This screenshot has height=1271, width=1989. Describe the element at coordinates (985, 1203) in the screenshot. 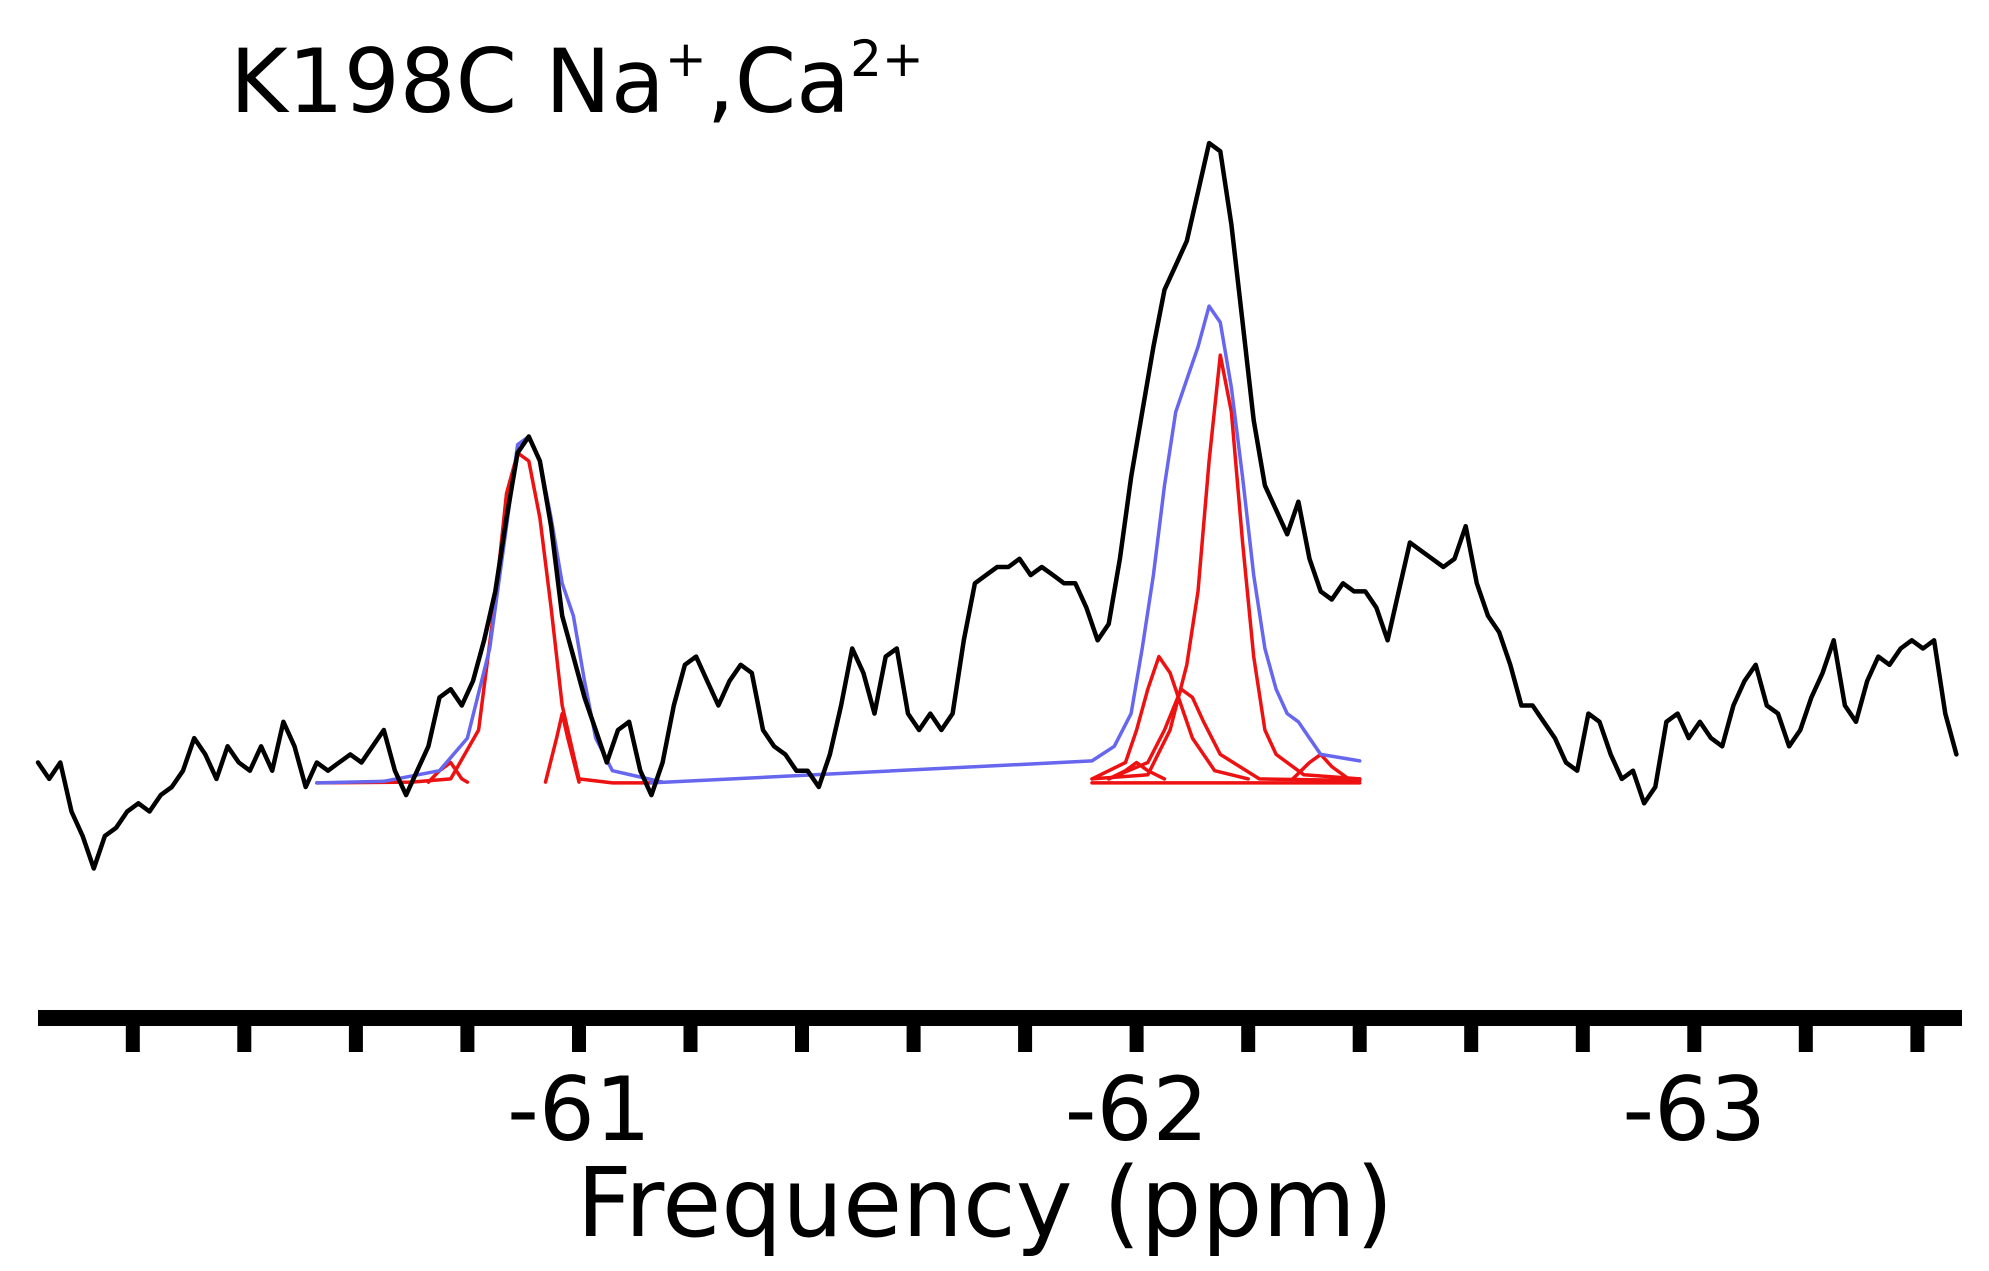

I see `x-axis-title: Frequency (ppm)` at that location.